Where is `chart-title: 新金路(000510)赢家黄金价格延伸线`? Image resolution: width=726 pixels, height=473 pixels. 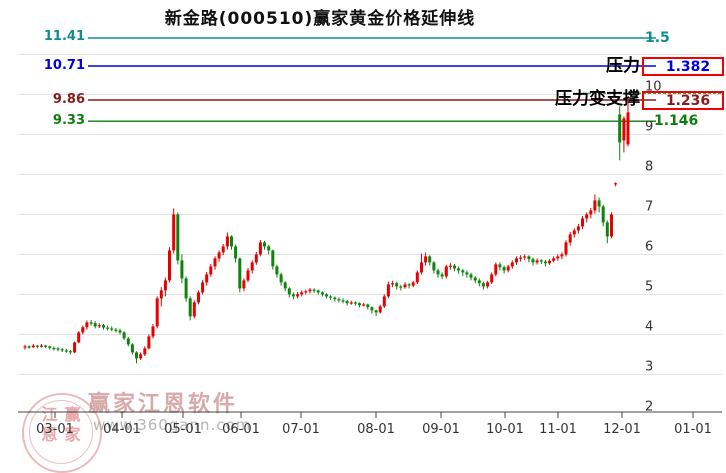
chart-title: 新金路(000510)赢家黄金价格延伸线 is located at coordinates (320, 19).